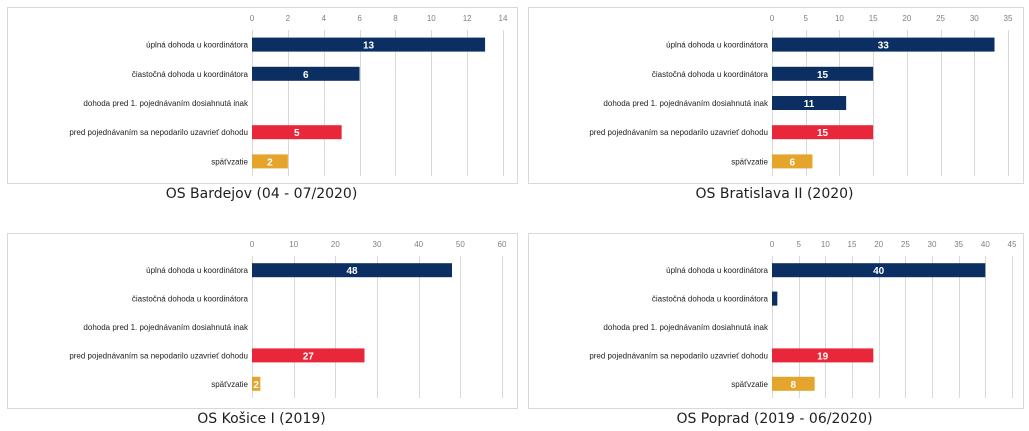 The width and height of the screenshot is (1029, 431). Describe the element at coordinates (460, 244) in the screenshot. I see `tick-label: 50` at that location.